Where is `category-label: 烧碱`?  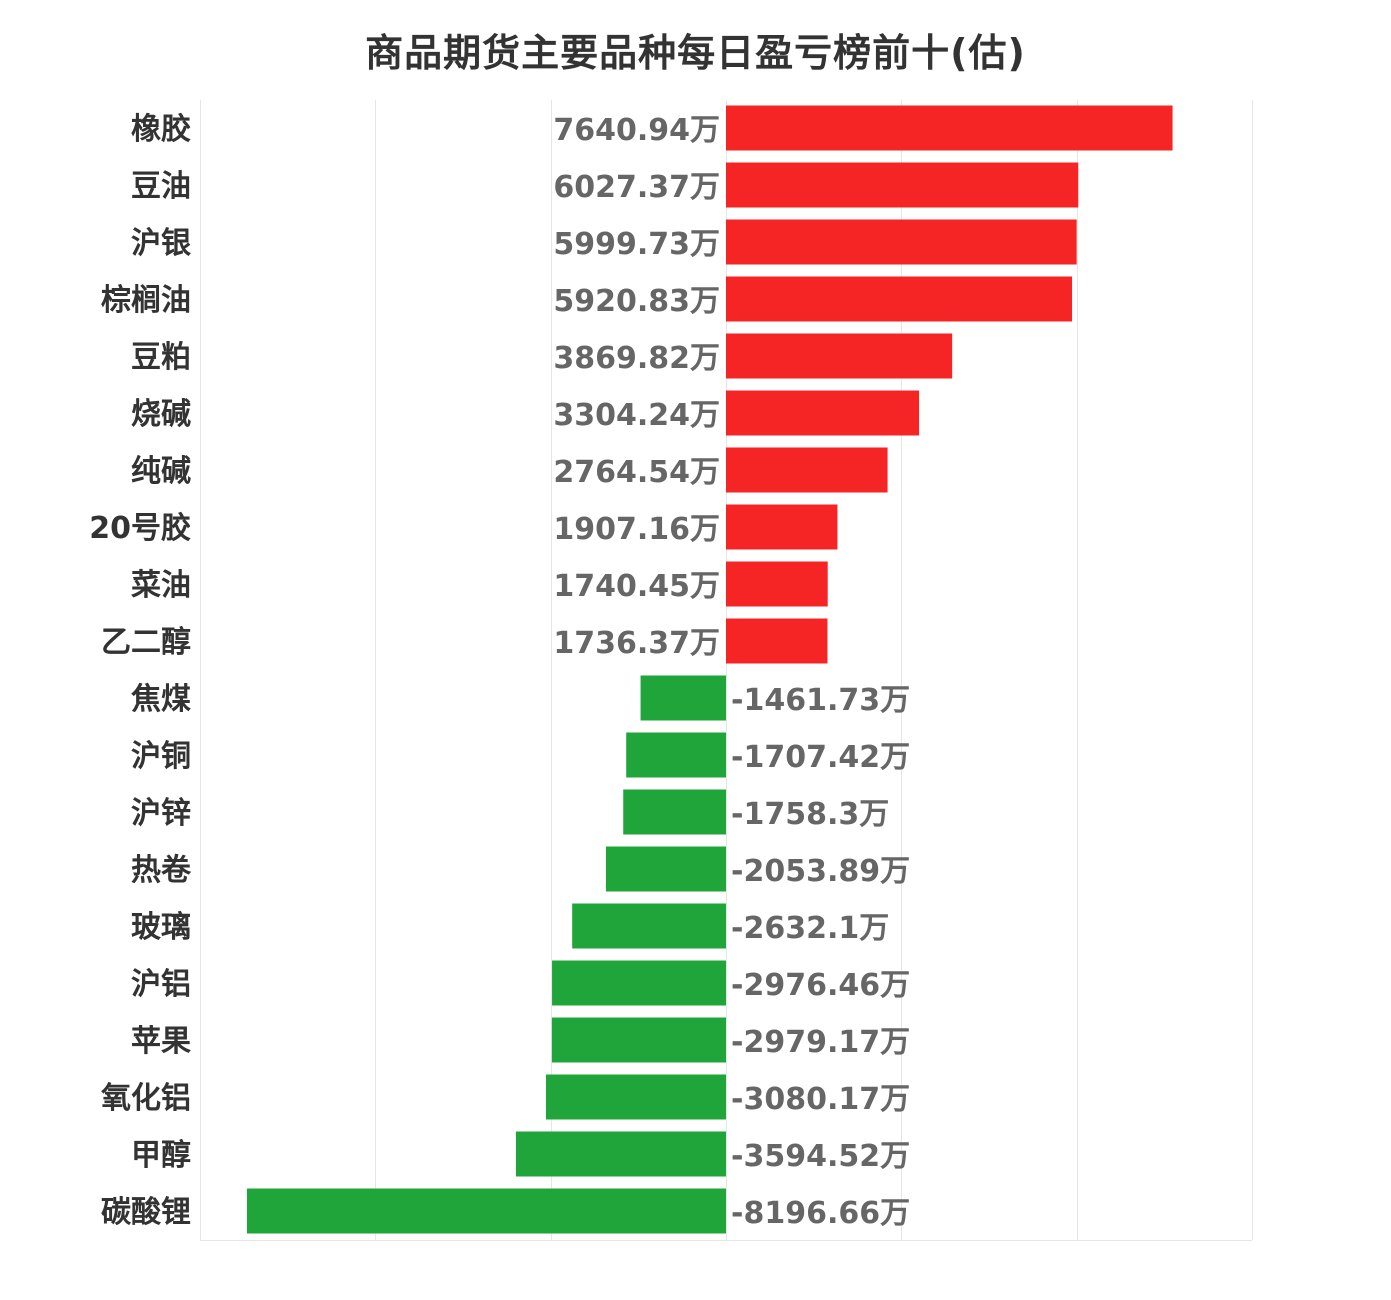 category-label: 烧碱 is located at coordinates (161, 414).